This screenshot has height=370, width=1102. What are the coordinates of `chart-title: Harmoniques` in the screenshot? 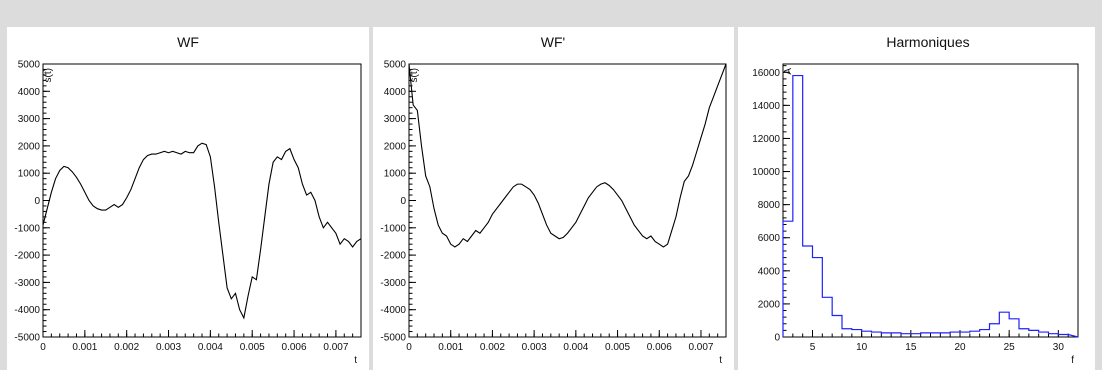 It's located at (927, 42).